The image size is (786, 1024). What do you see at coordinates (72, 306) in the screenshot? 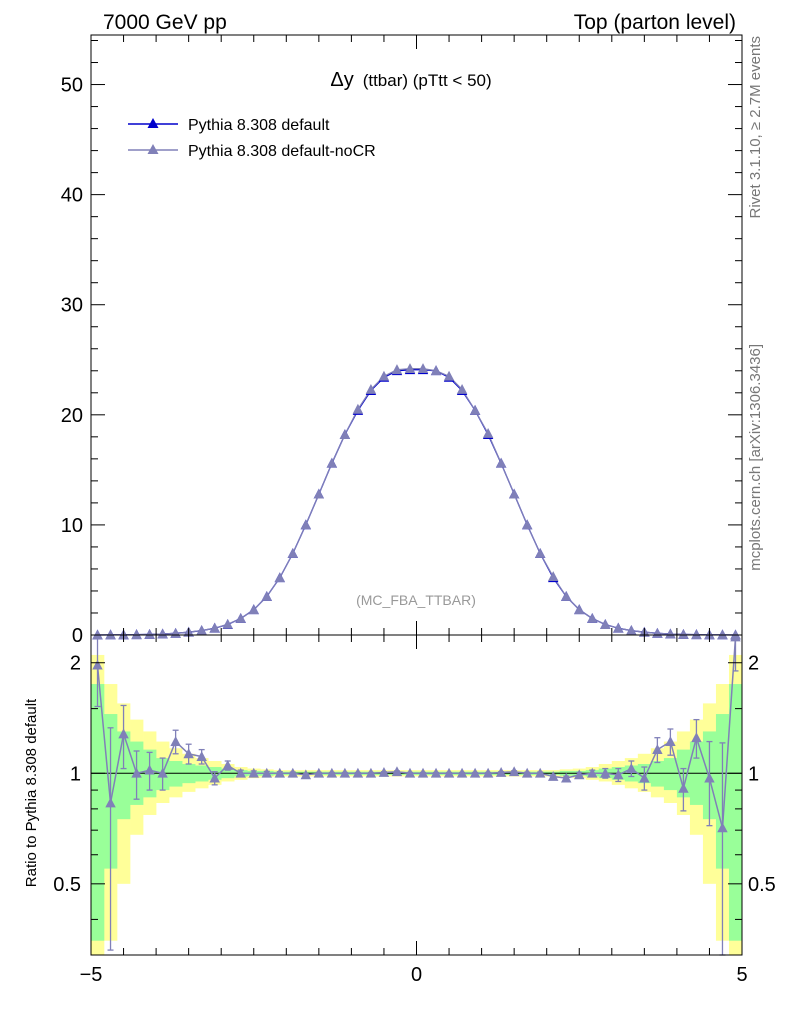
I see `main-y-tick-label: 30` at bounding box center [72, 306].